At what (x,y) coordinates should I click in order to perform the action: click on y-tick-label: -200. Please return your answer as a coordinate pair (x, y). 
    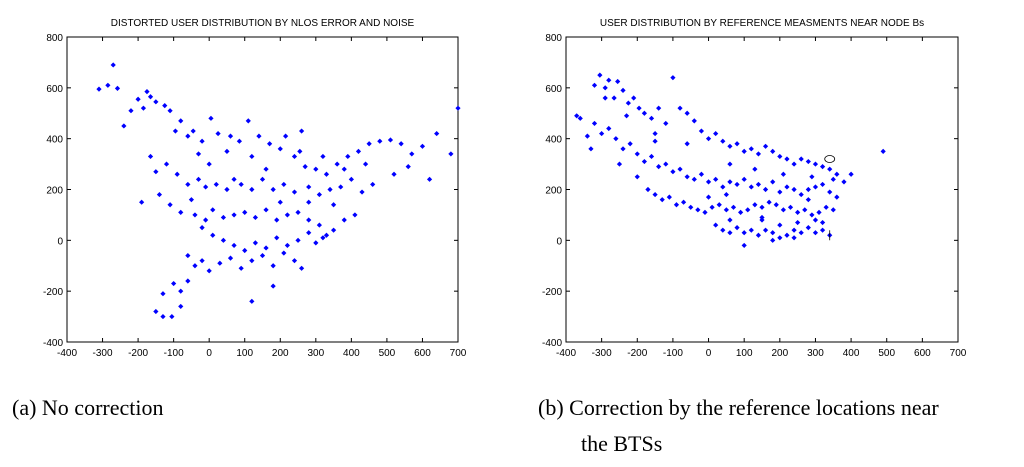
    Looking at the image, I should click on (552, 292).